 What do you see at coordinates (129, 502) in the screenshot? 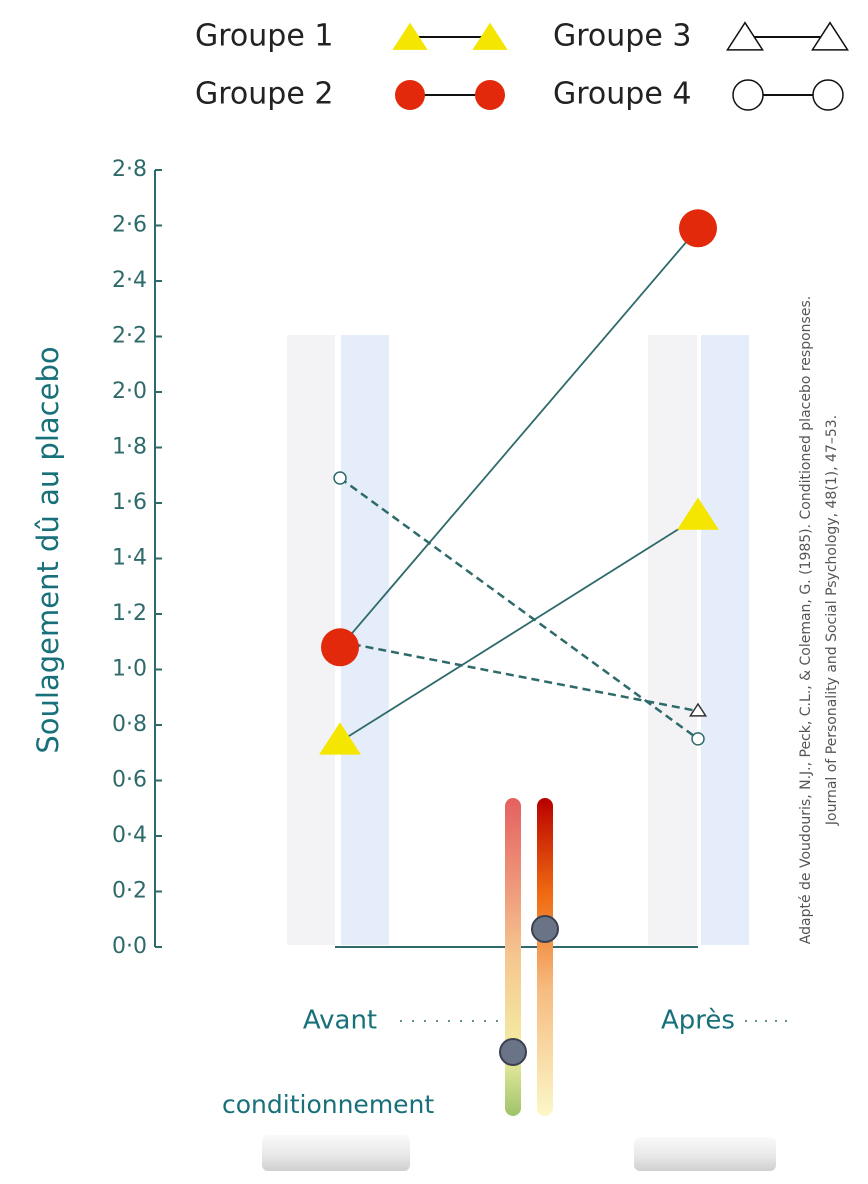
I see `y-tick-label: 1·6` at bounding box center [129, 502].